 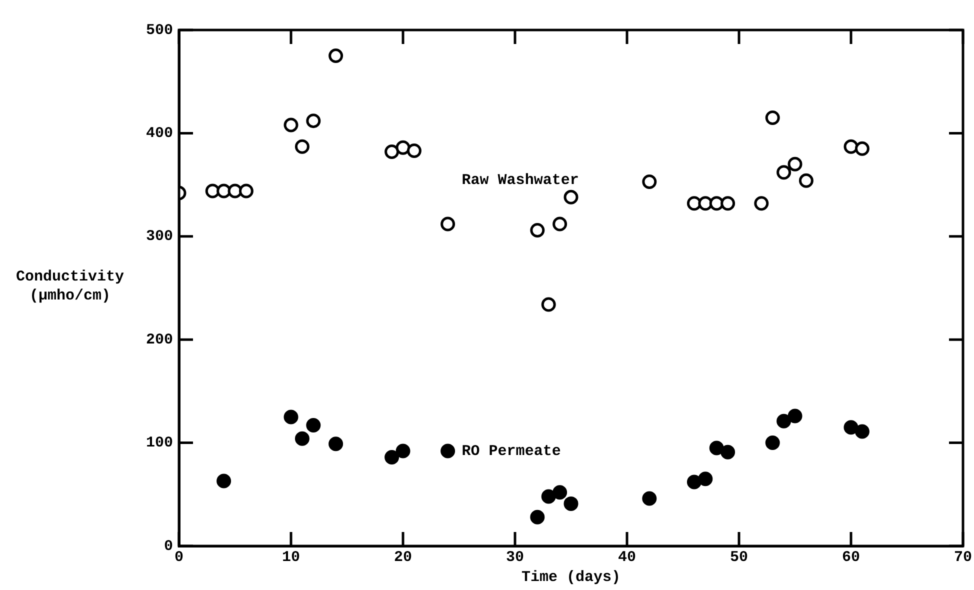 I want to click on x-tick-label: 50, so click(x=739, y=557).